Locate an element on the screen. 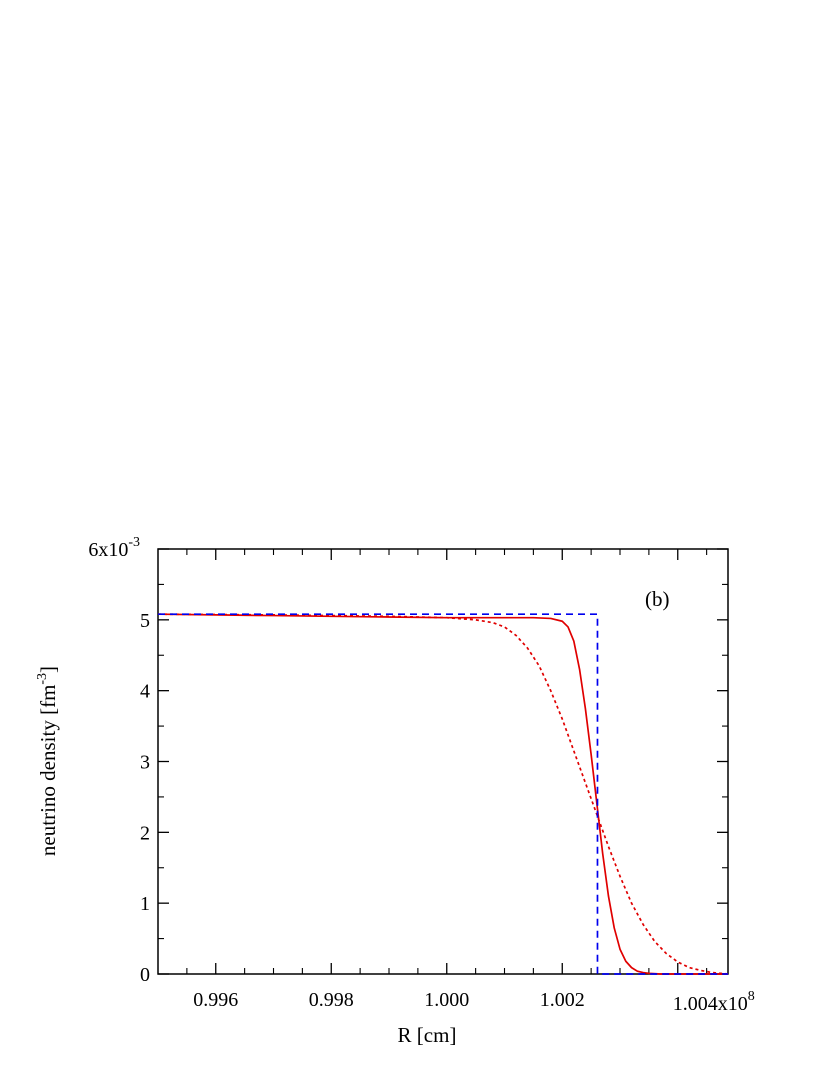 This screenshot has height=1075, width=830. y-tick-label: 4 is located at coordinates (145, 692).